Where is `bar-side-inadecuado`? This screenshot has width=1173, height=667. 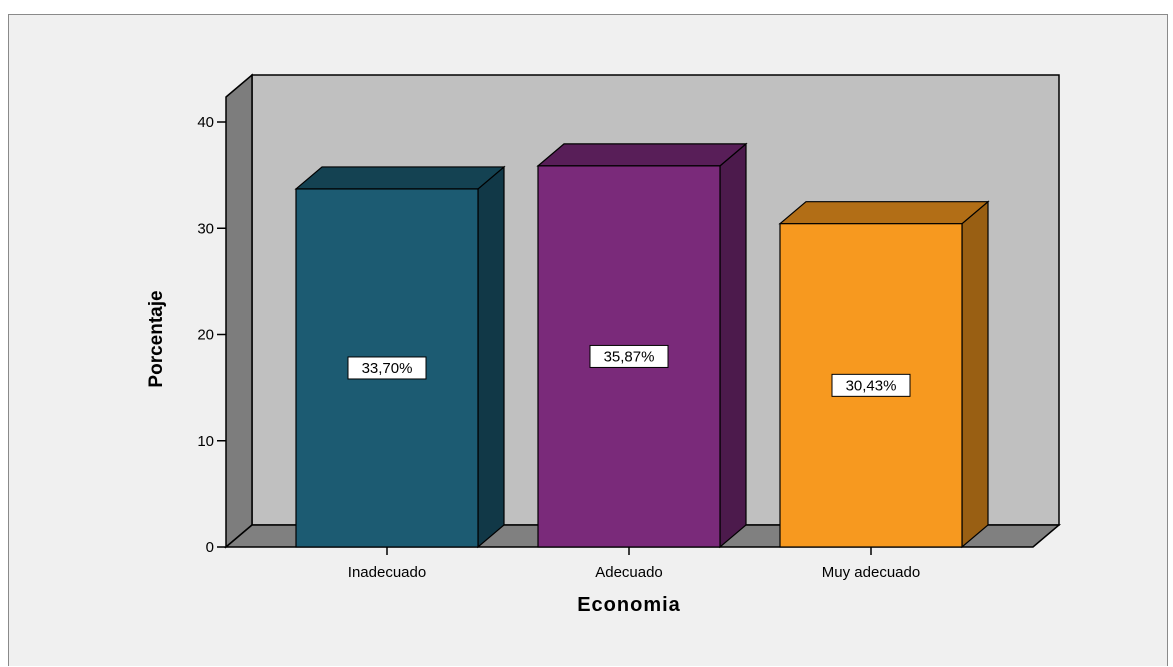
bar-side-inadecuado is located at coordinates (491, 357).